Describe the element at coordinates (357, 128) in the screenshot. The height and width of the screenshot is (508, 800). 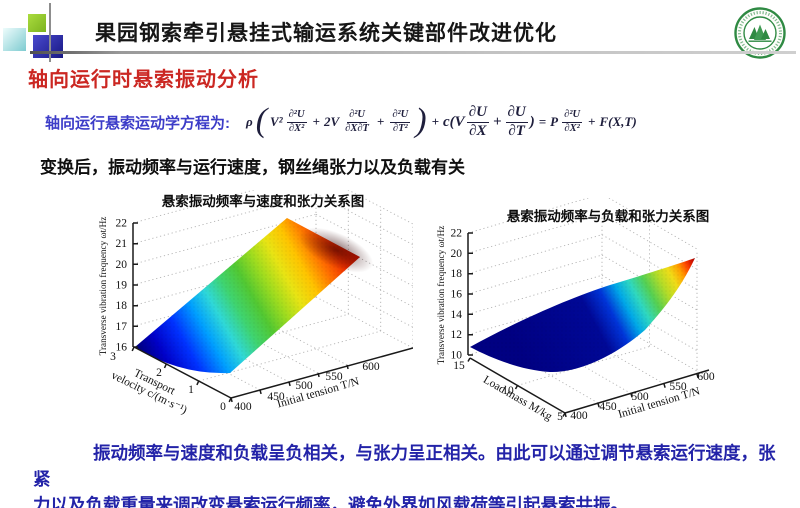
I see `eq-frac2-den: ∂X∂T` at that location.